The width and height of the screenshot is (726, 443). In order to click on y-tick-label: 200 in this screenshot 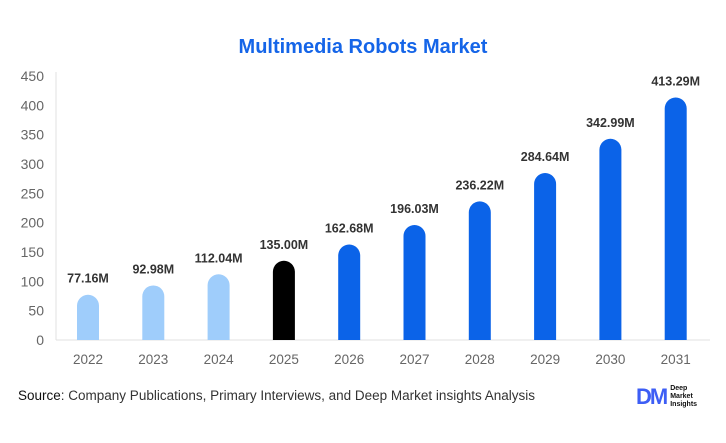, I will do `click(33, 223)`.